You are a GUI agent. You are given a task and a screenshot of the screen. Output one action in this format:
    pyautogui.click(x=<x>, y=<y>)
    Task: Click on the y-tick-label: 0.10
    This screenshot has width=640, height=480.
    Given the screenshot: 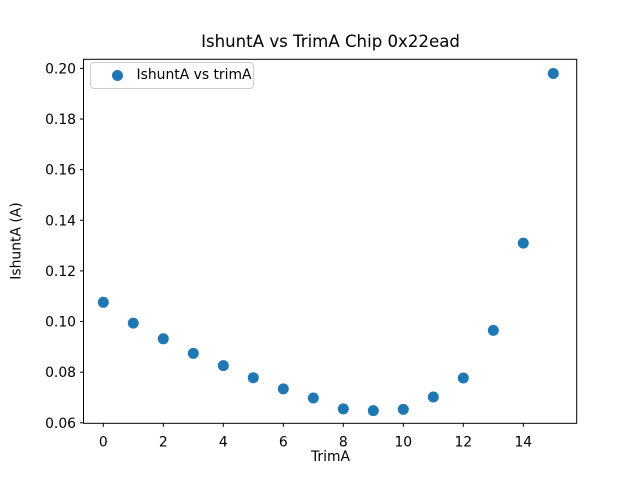 What is the action you would take?
    pyautogui.click(x=60, y=323)
    